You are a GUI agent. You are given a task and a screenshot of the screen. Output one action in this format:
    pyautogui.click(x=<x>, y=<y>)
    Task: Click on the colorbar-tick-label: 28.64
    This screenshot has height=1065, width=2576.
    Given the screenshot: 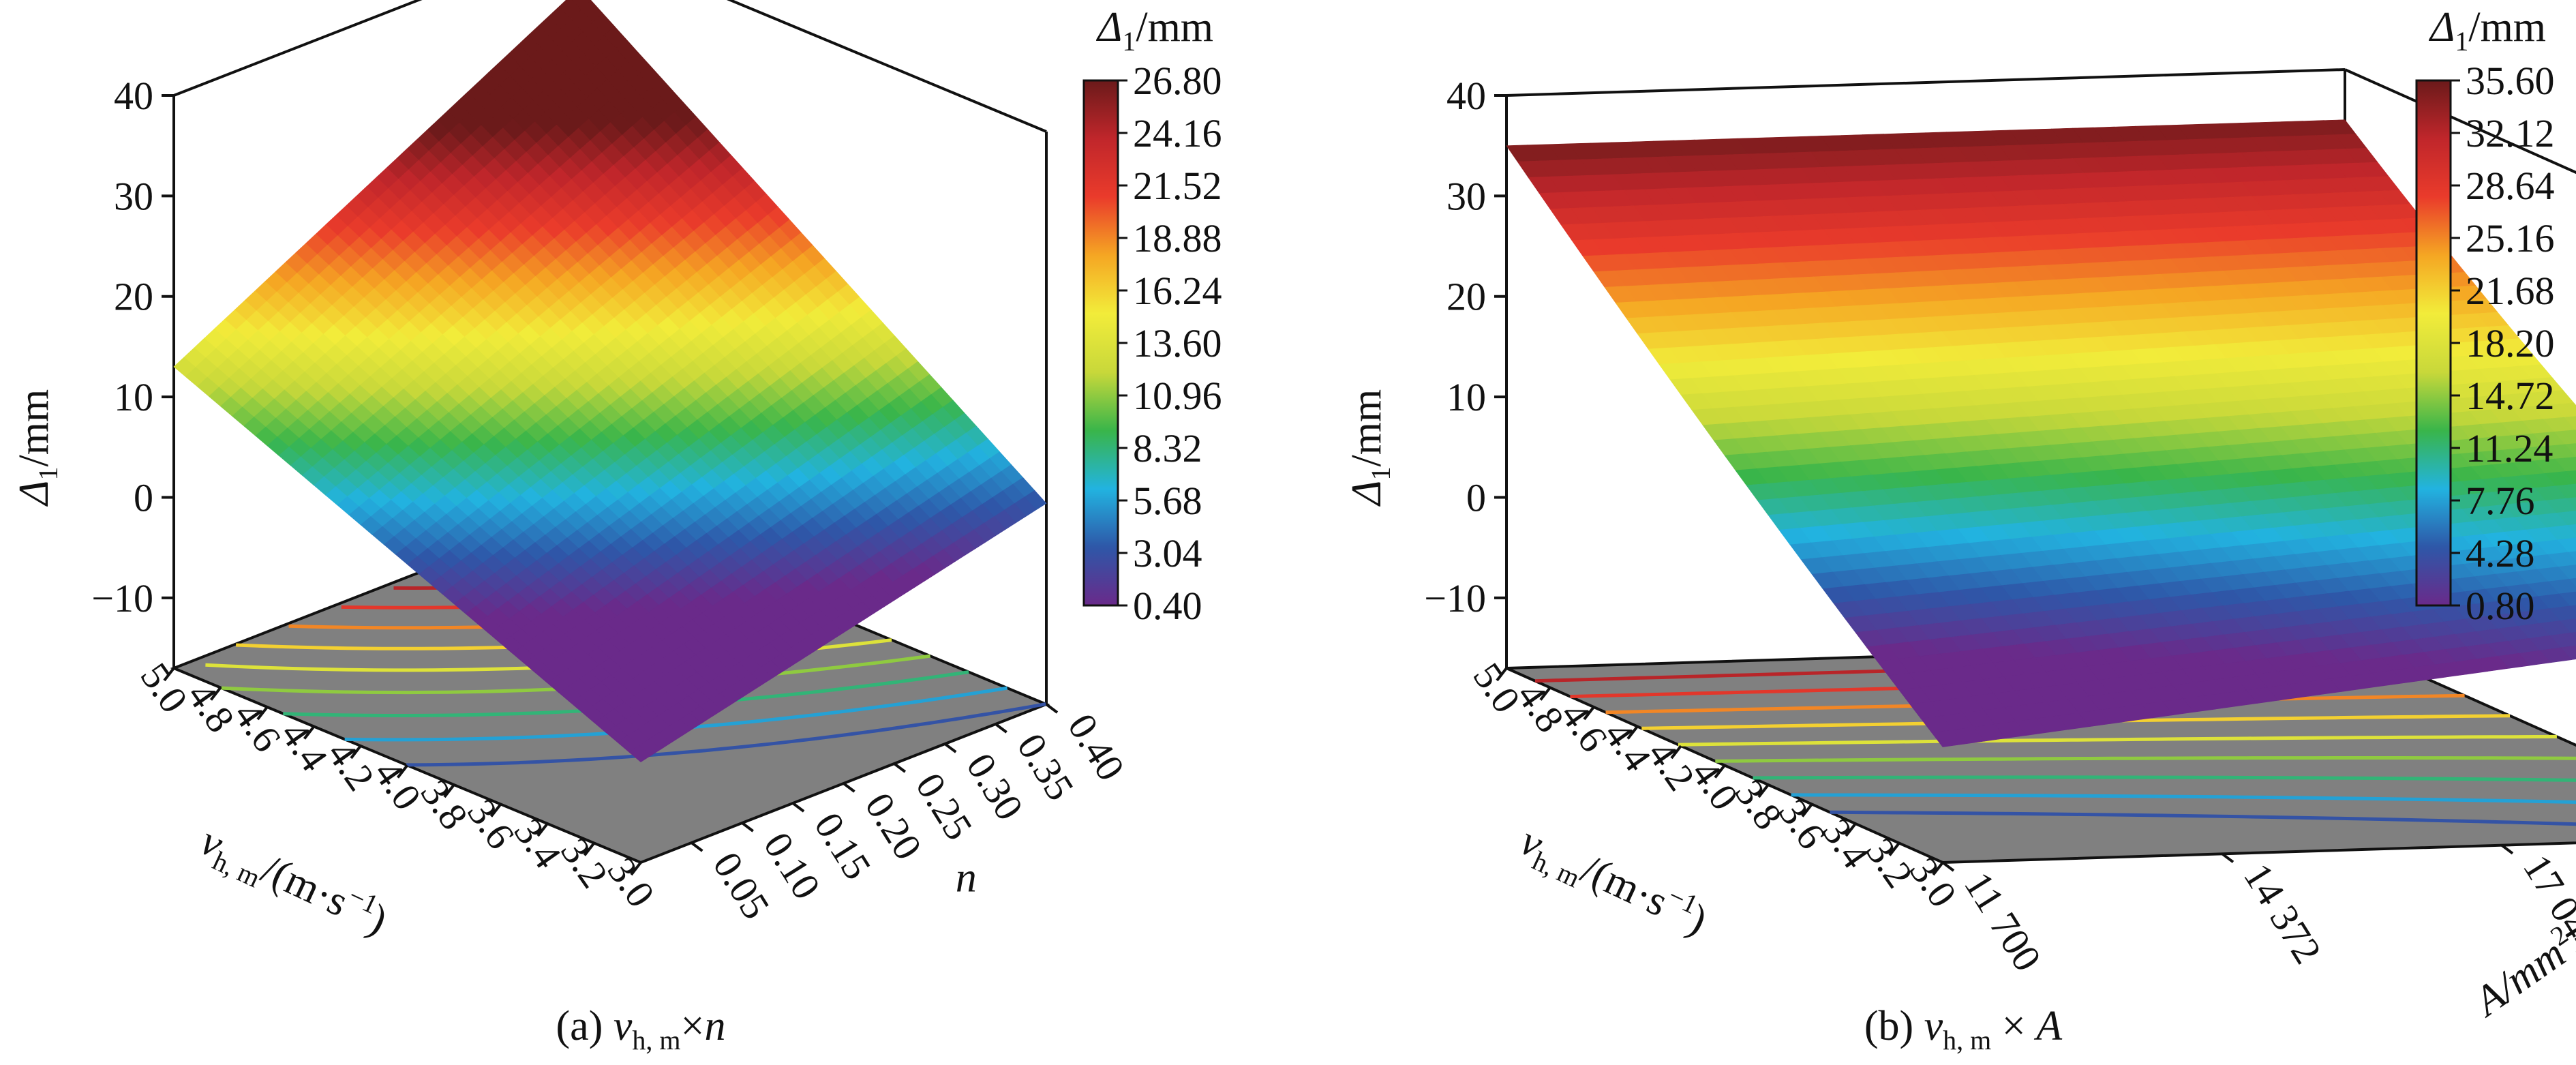 What is the action you would take?
    pyautogui.click(x=2510, y=186)
    